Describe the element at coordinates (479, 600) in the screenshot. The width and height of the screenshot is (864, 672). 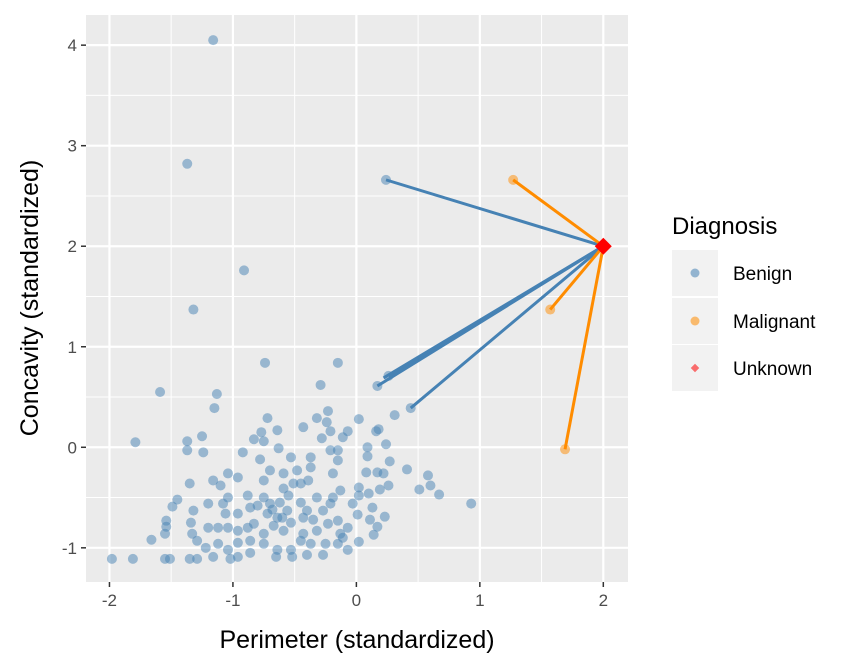
I see `x-tick-label: 1` at that location.